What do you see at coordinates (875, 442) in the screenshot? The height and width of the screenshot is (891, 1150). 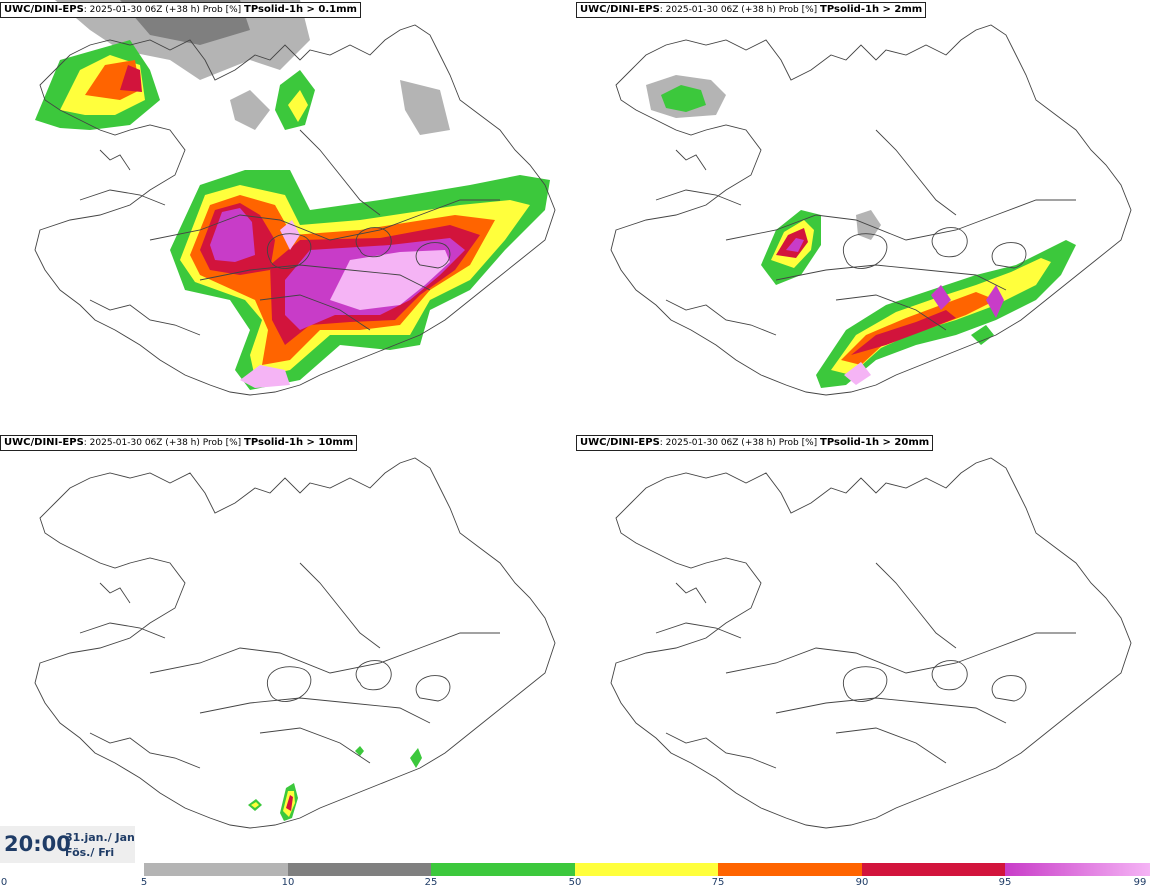 I see `field-name: TPsolid-1h > 20mm` at bounding box center [875, 442].